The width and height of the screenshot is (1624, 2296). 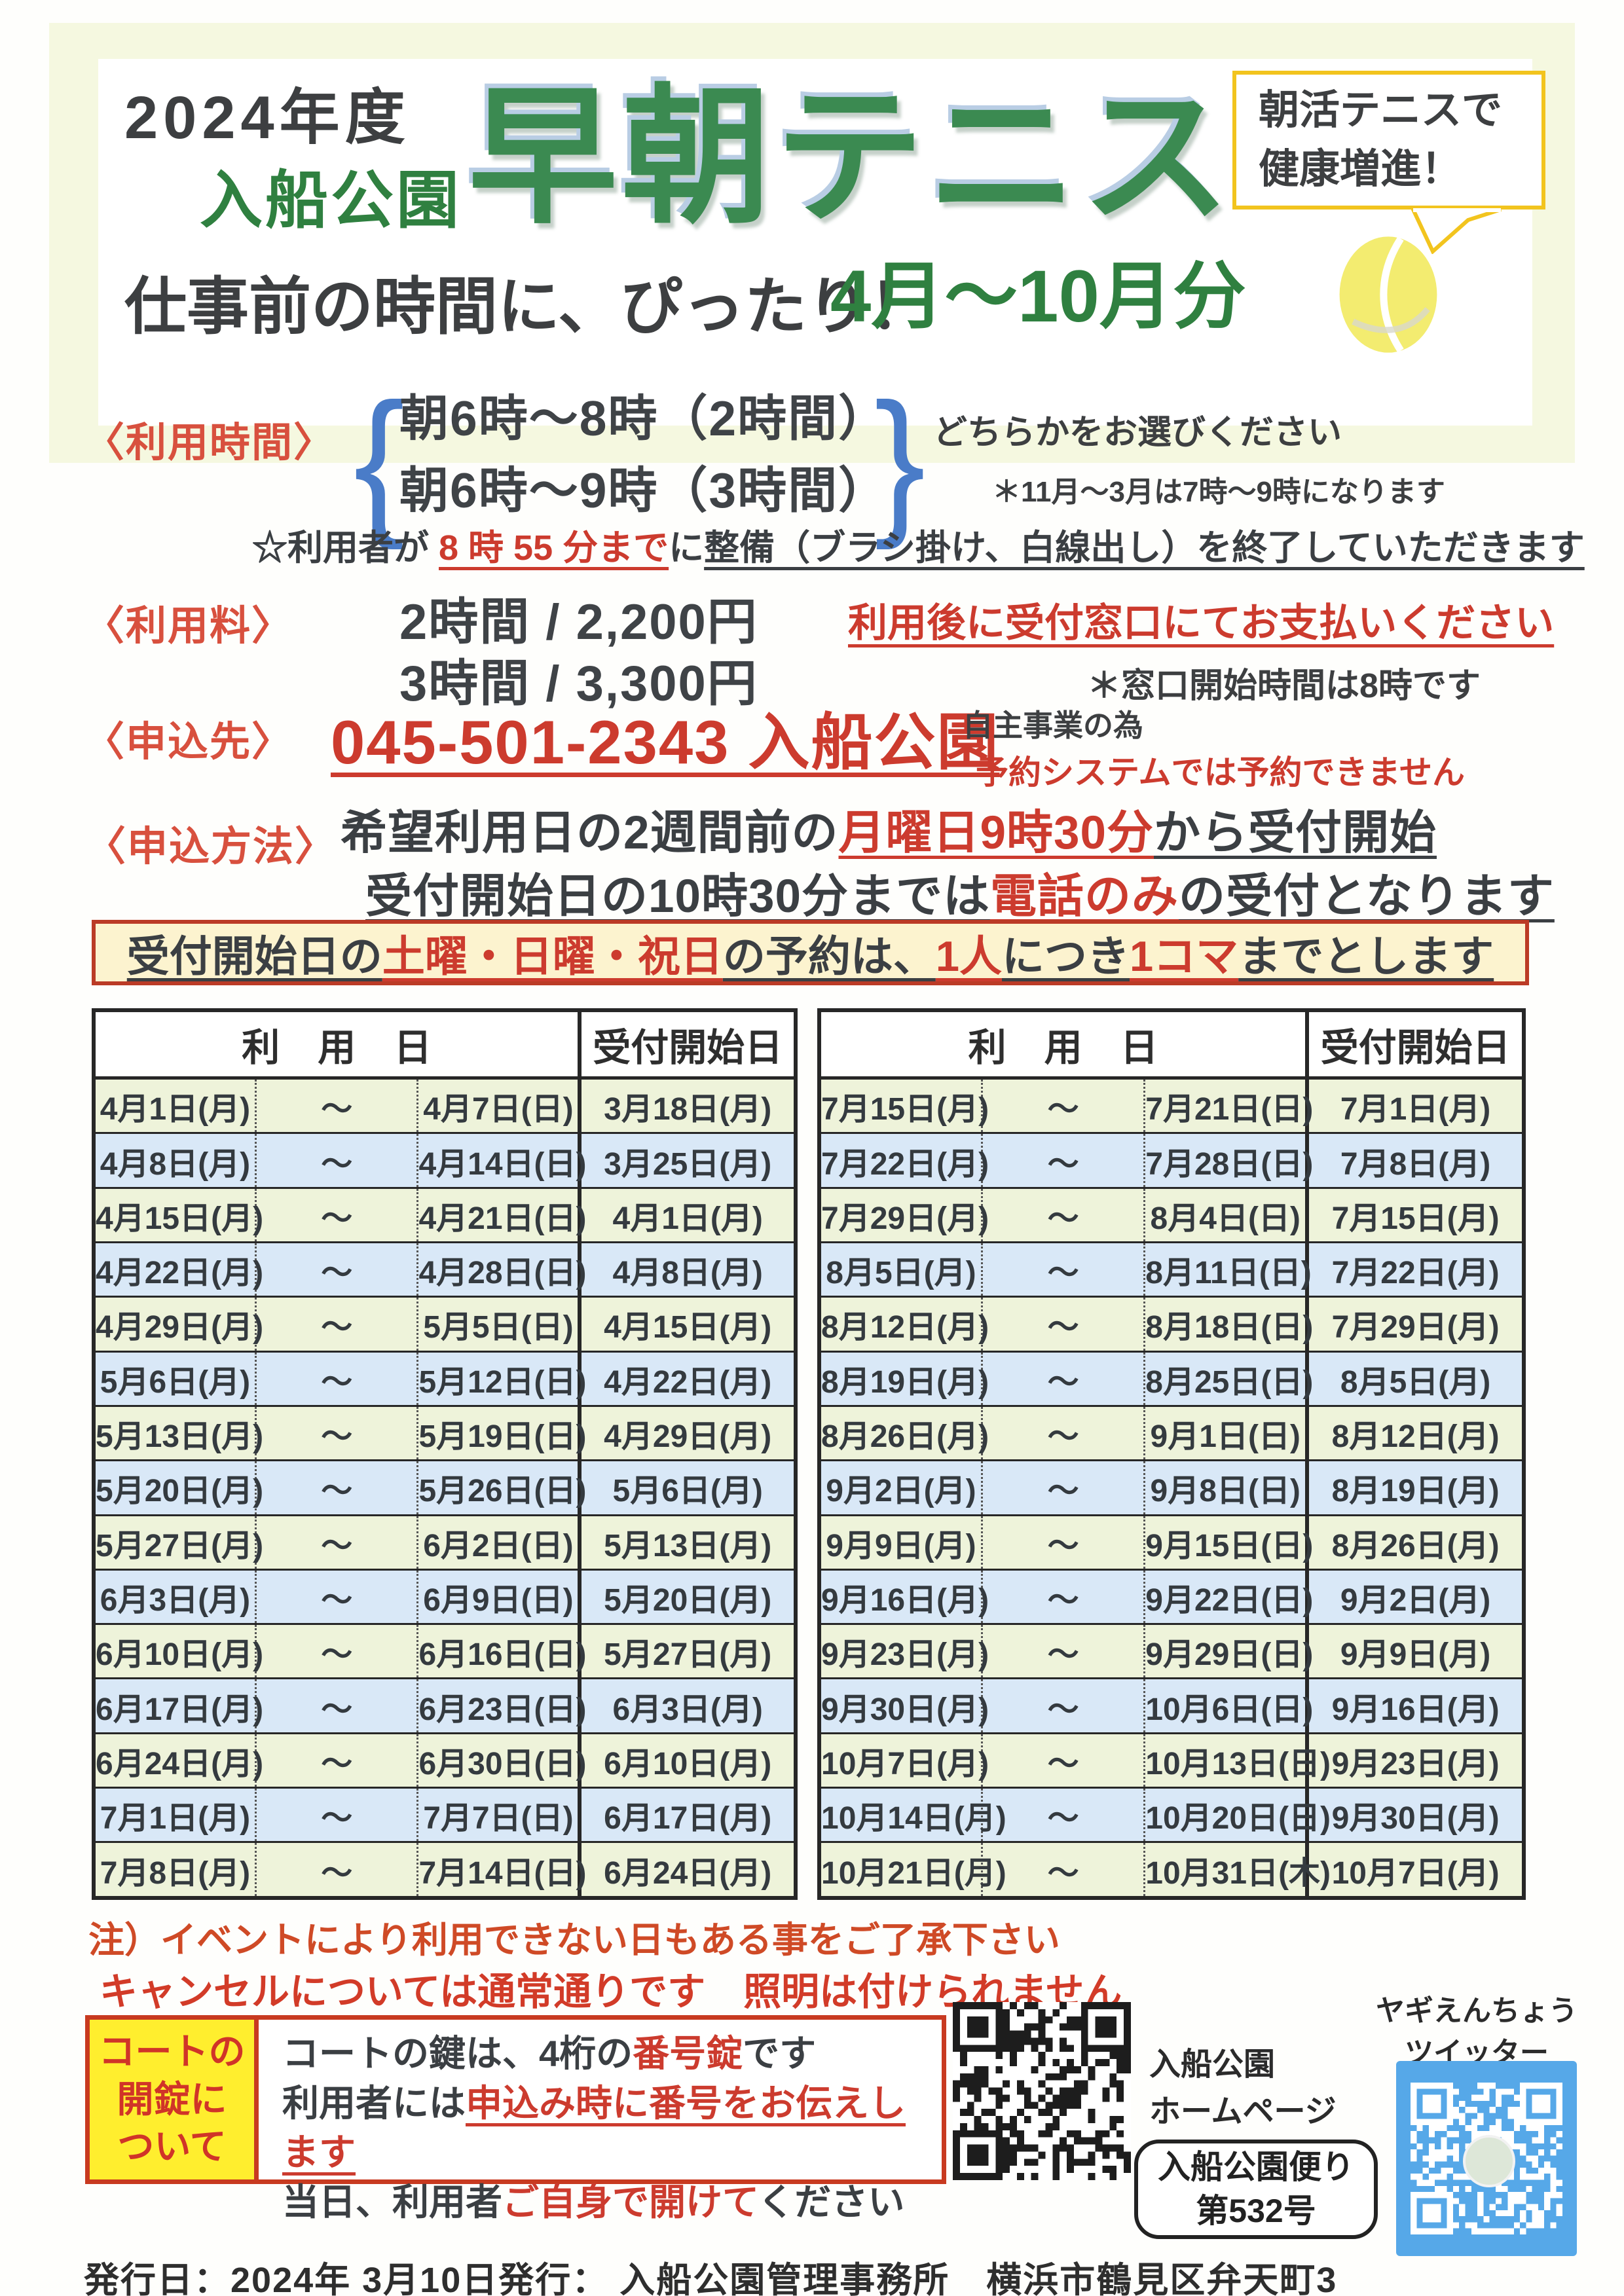 What do you see at coordinates (1414, 1161) in the screenshot?
I see `reception-open-date: 7月8日(月)` at bounding box center [1414, 1161].